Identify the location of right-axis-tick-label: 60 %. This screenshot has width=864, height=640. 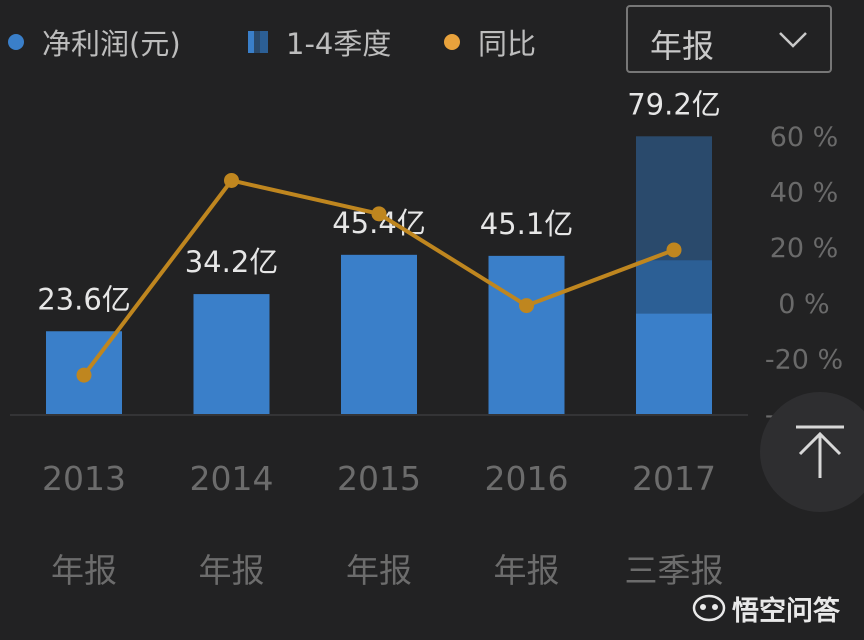
(804, 137).